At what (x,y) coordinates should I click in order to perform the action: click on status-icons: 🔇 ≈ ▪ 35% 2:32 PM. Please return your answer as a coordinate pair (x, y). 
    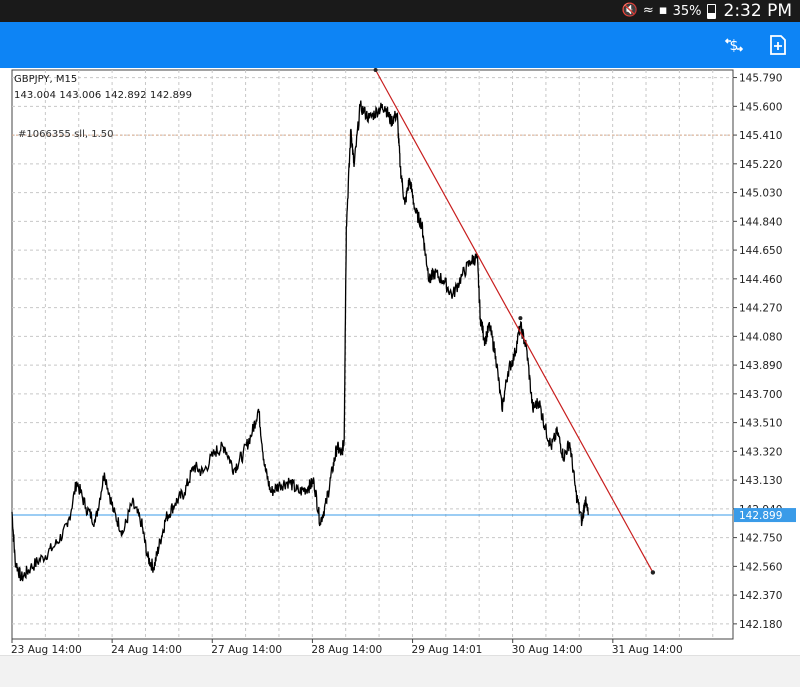
    Looking at the image, I should click on (707, 11).